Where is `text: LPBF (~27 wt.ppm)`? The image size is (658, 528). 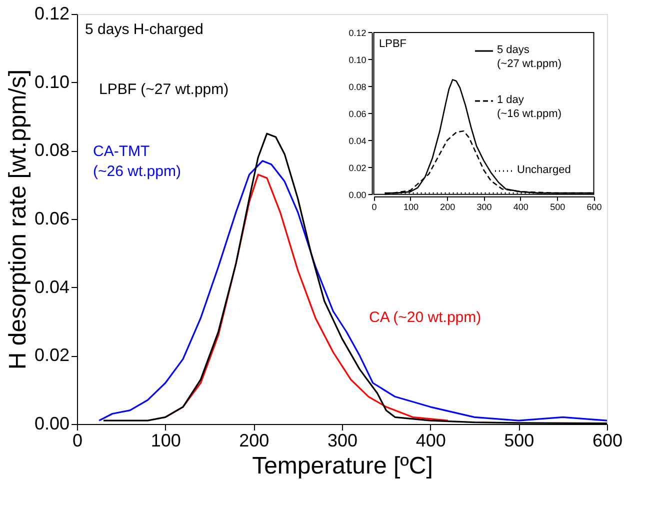
text: LPBF (~27 wt.ppm) is located at coordinates (164, 89).